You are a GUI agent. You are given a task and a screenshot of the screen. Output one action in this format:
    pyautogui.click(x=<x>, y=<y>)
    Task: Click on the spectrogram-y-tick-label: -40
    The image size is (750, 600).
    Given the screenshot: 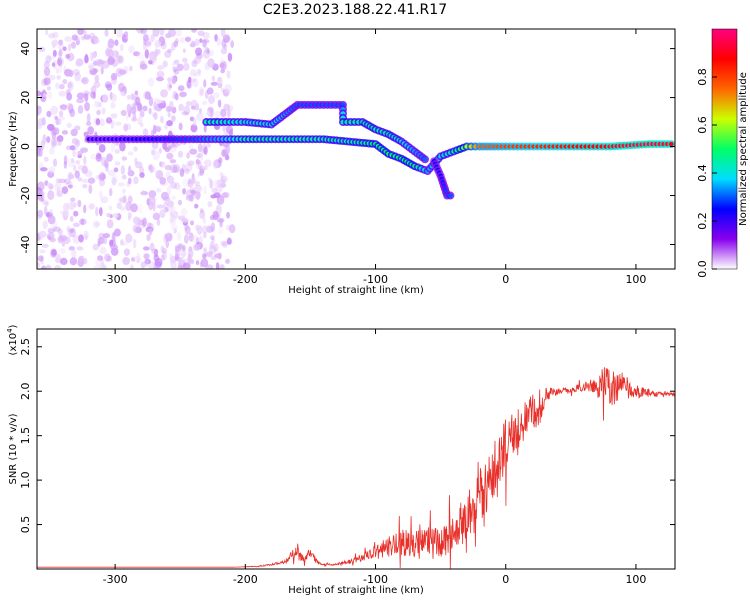 What is the action you would take?
    pyautogui.click(x=25, y=245)
    